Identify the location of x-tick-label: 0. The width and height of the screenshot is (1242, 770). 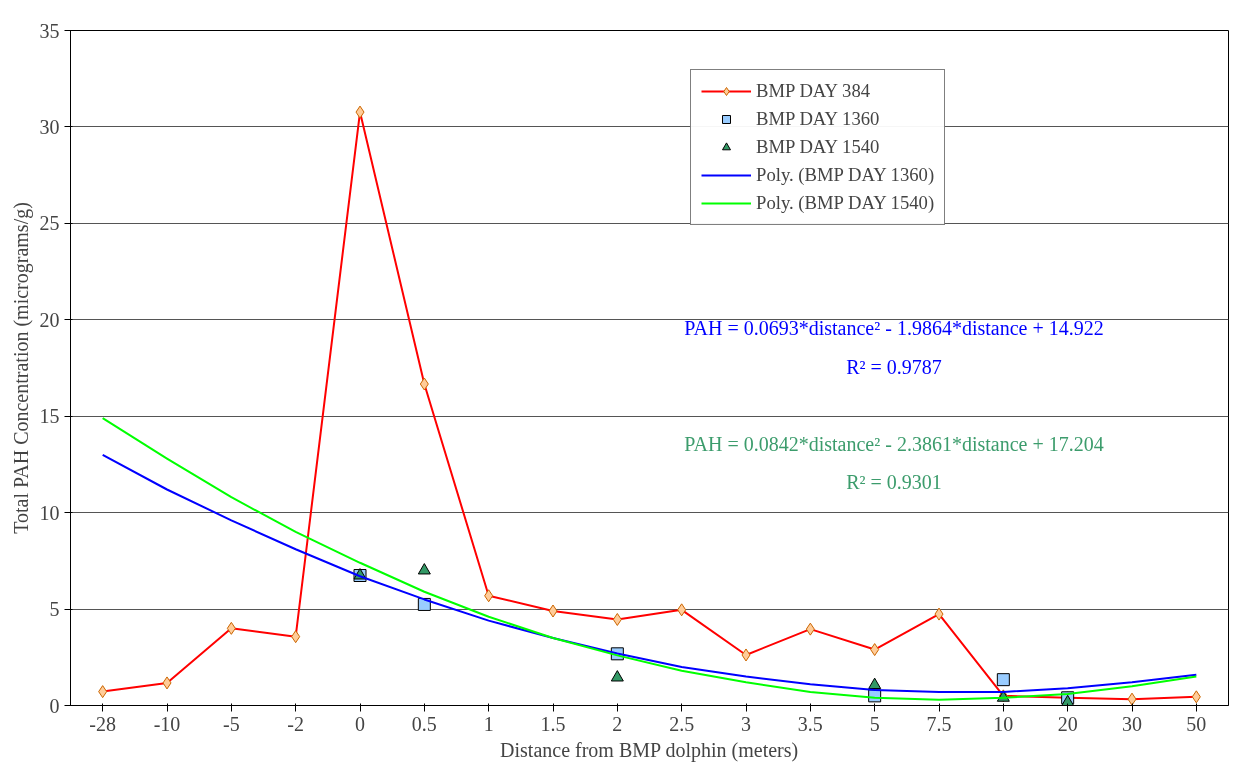
(360, 723).